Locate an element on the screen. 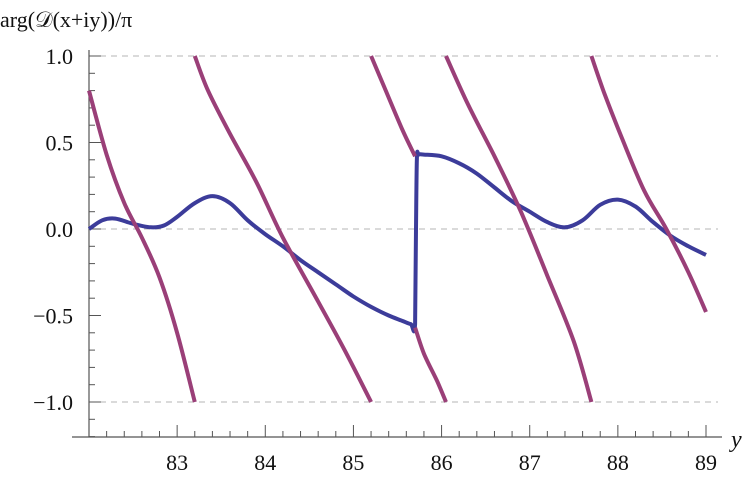  x-tick-label: 83 is located at coordinates (177, 462).